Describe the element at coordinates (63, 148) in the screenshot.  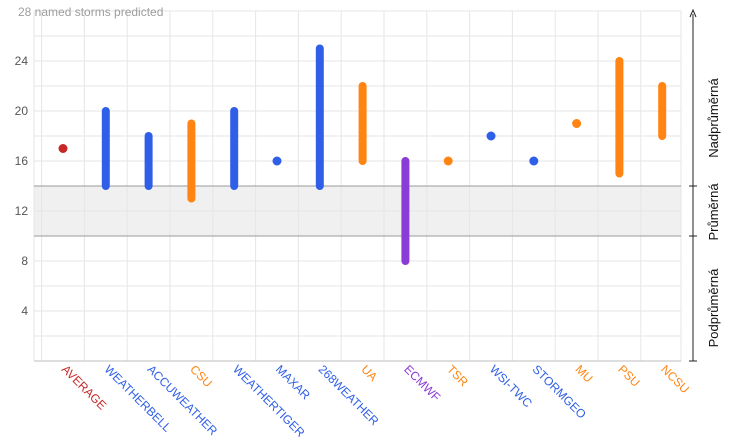
I see `point-average` at that location.